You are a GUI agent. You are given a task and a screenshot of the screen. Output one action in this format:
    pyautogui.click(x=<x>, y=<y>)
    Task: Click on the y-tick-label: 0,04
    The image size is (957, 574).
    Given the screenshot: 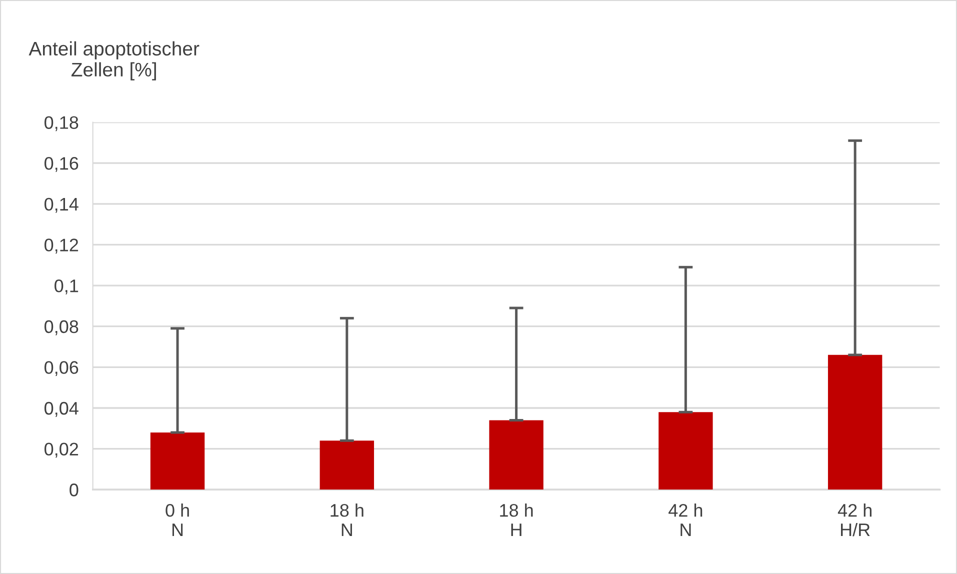 What is the action you would take?
    pyautogui.click(x=61, y=409)
    